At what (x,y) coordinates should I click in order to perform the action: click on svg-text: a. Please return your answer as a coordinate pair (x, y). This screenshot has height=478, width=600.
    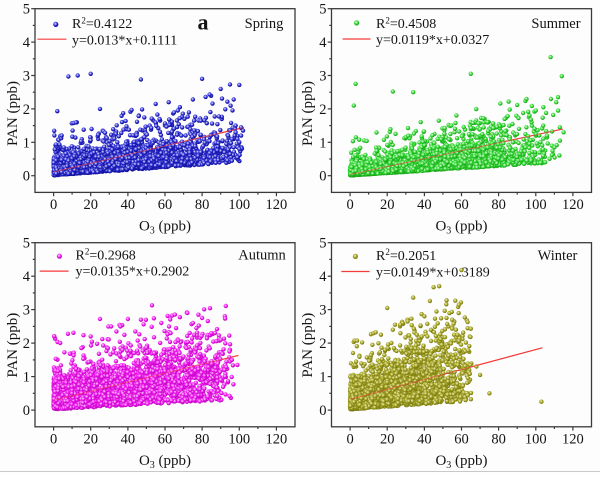
    Looking at the image, I should click on (203, 22).